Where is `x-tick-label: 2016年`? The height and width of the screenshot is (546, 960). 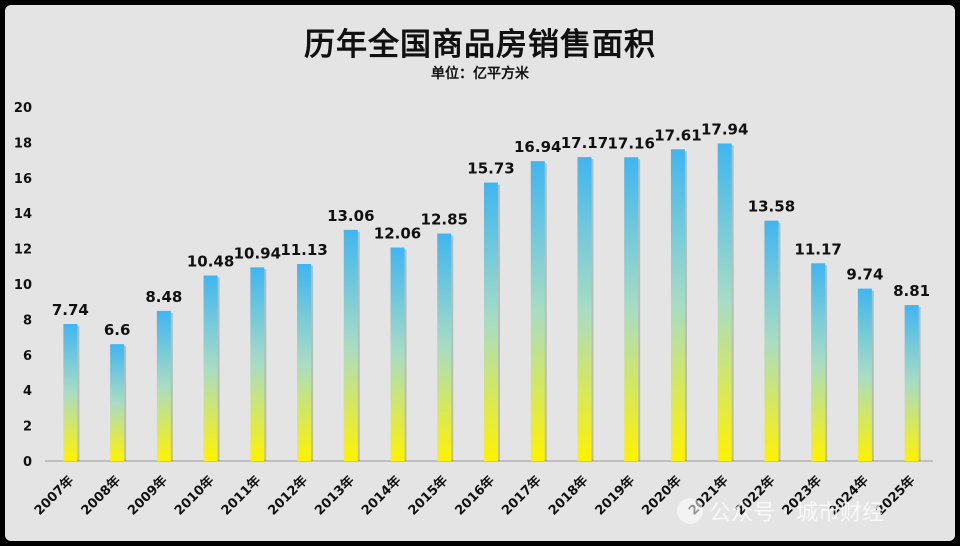 x-tick-label: 2016年 is located at coordinates (475, 496).